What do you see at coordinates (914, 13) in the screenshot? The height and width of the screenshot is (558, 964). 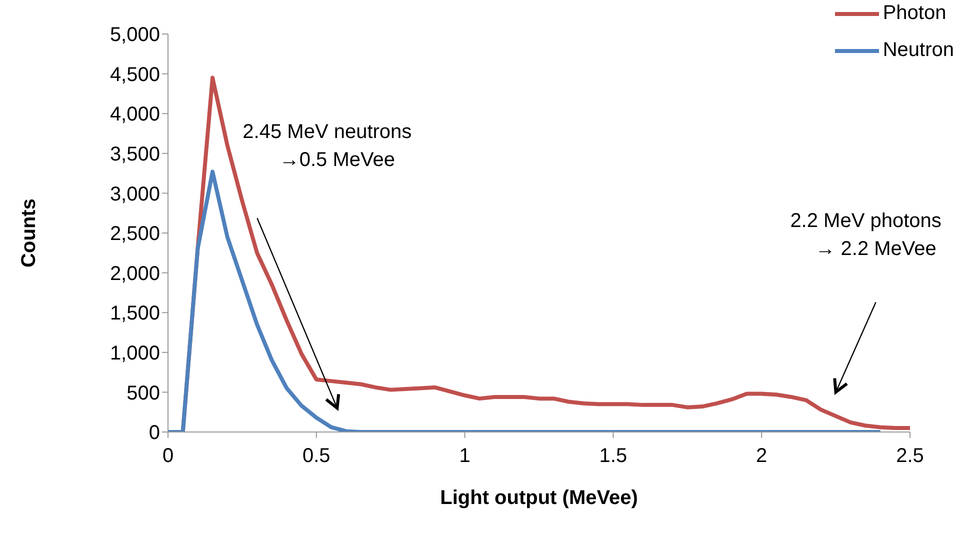 I see `legend-label: Photon` at bounding box center [914, 13].